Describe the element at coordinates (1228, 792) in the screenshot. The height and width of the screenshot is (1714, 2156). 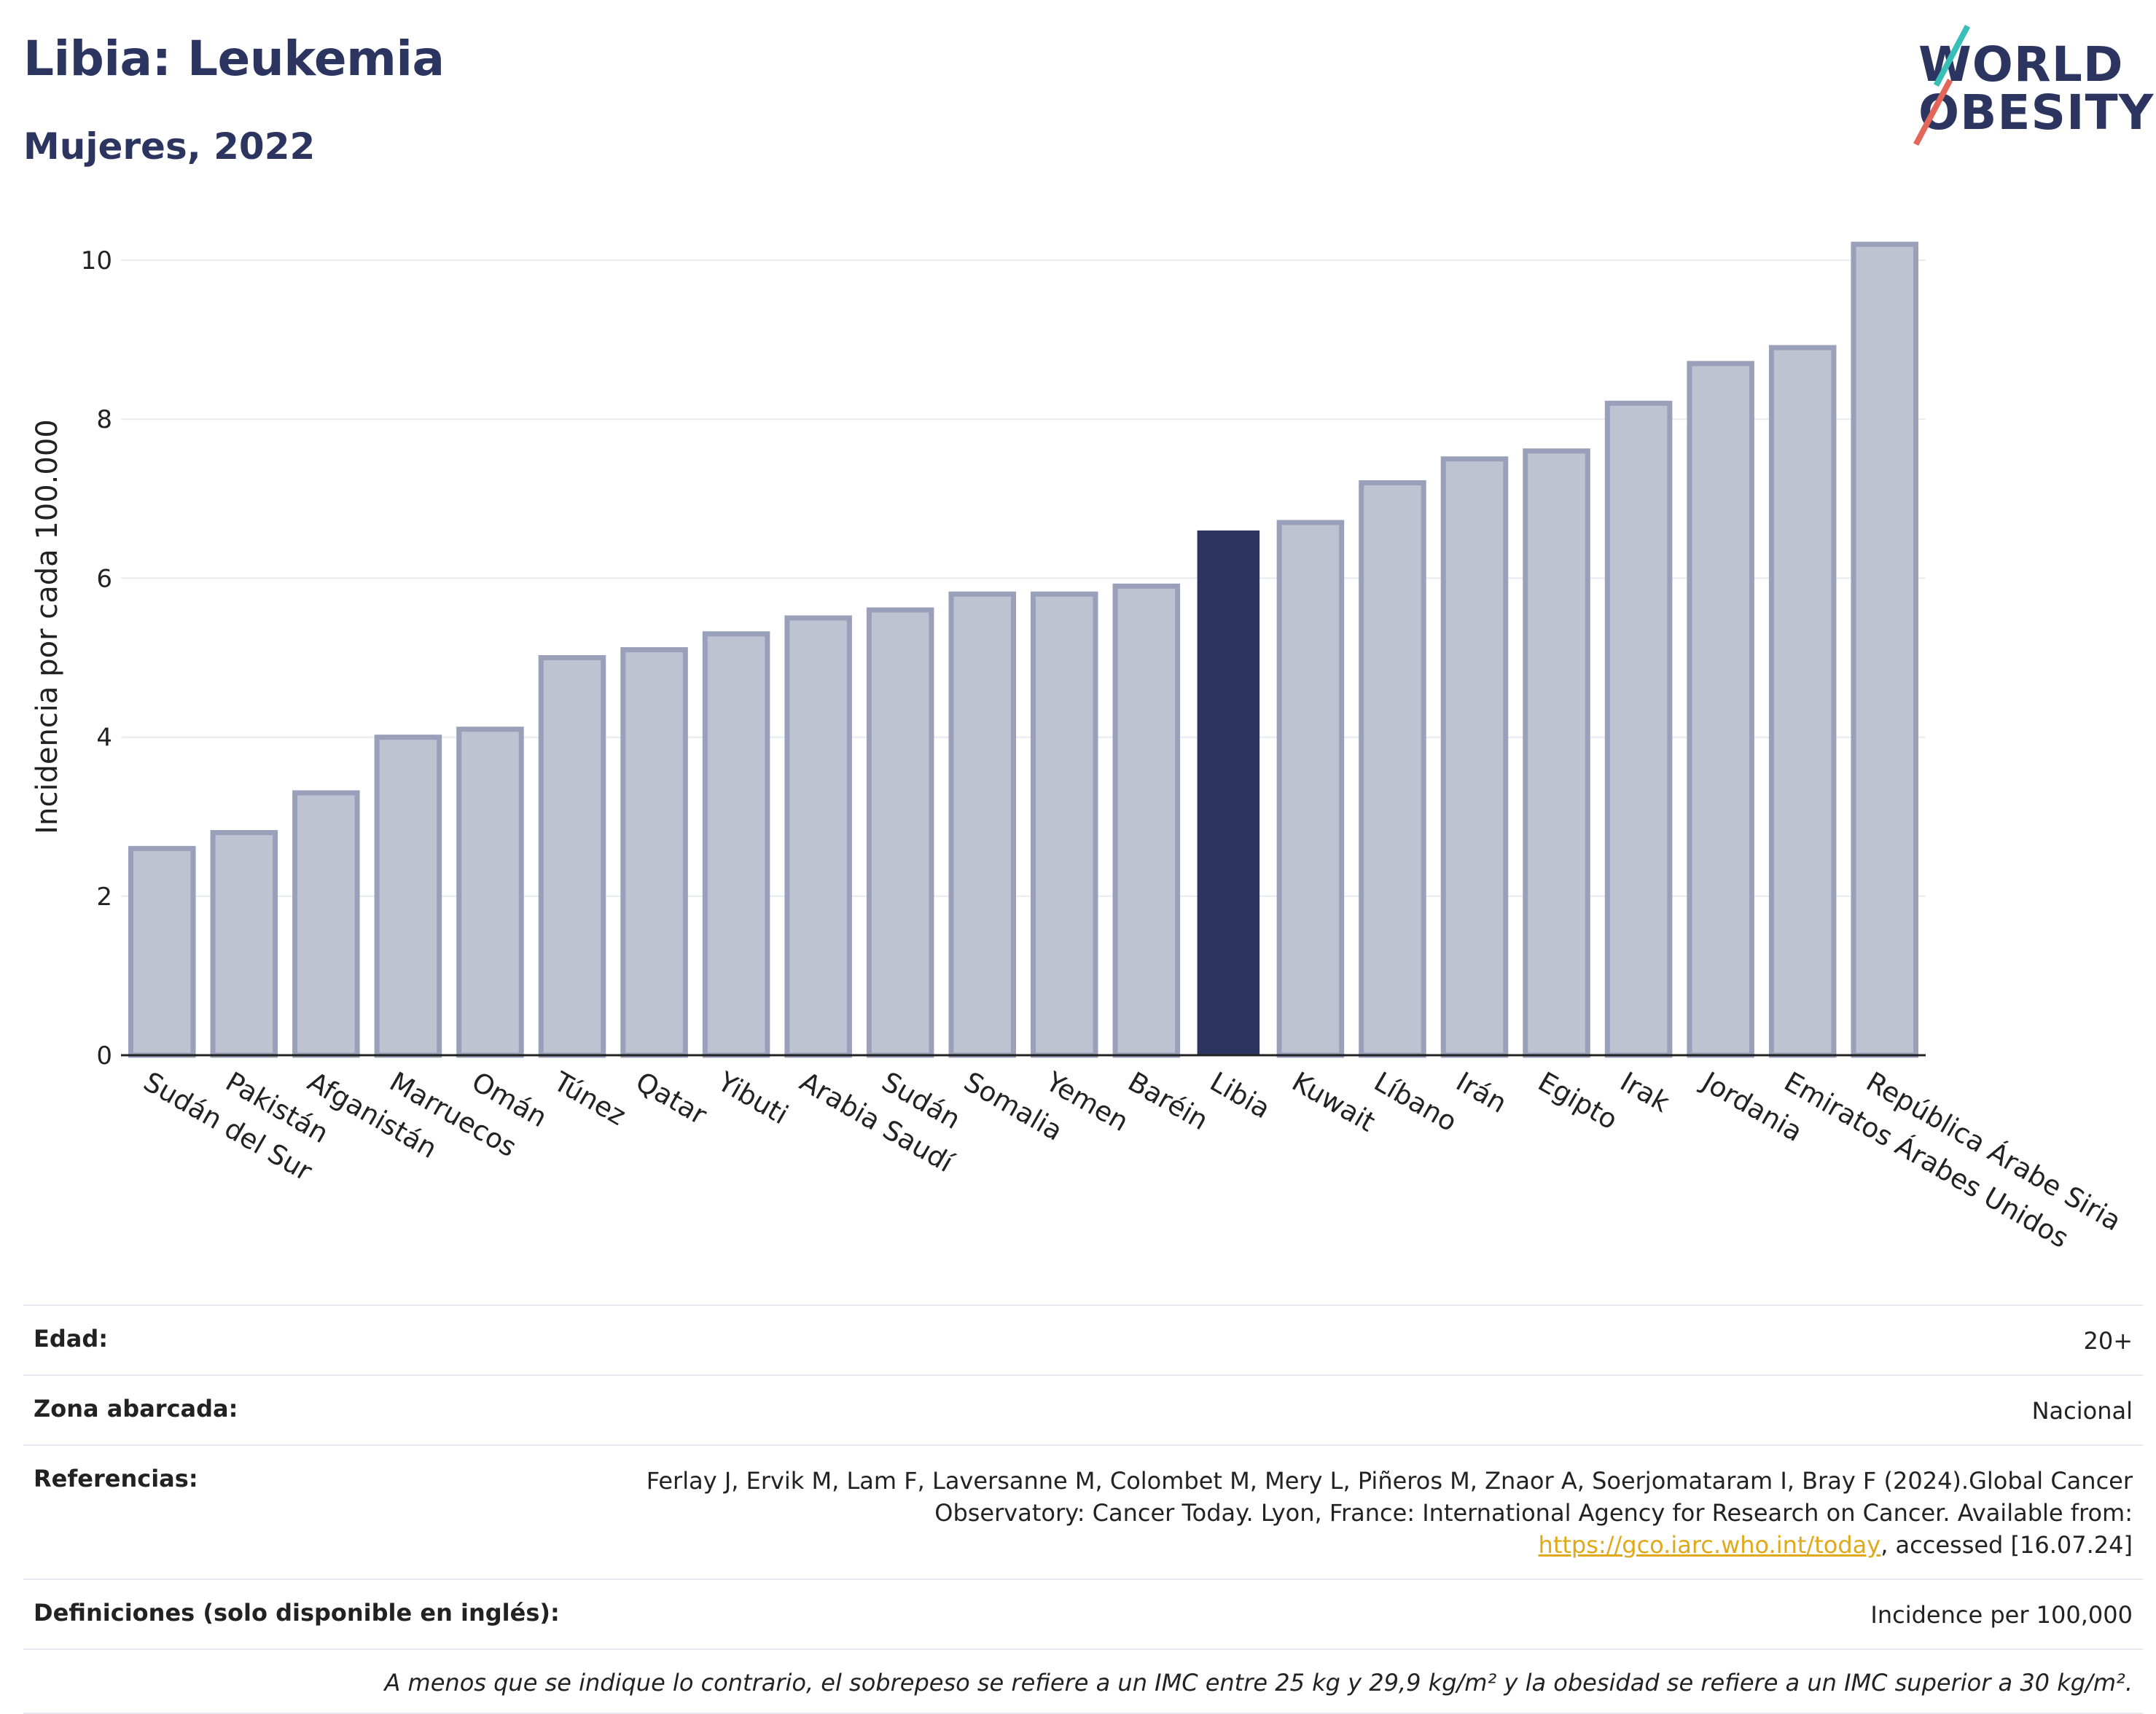
I see `bar-highlight` at that location.